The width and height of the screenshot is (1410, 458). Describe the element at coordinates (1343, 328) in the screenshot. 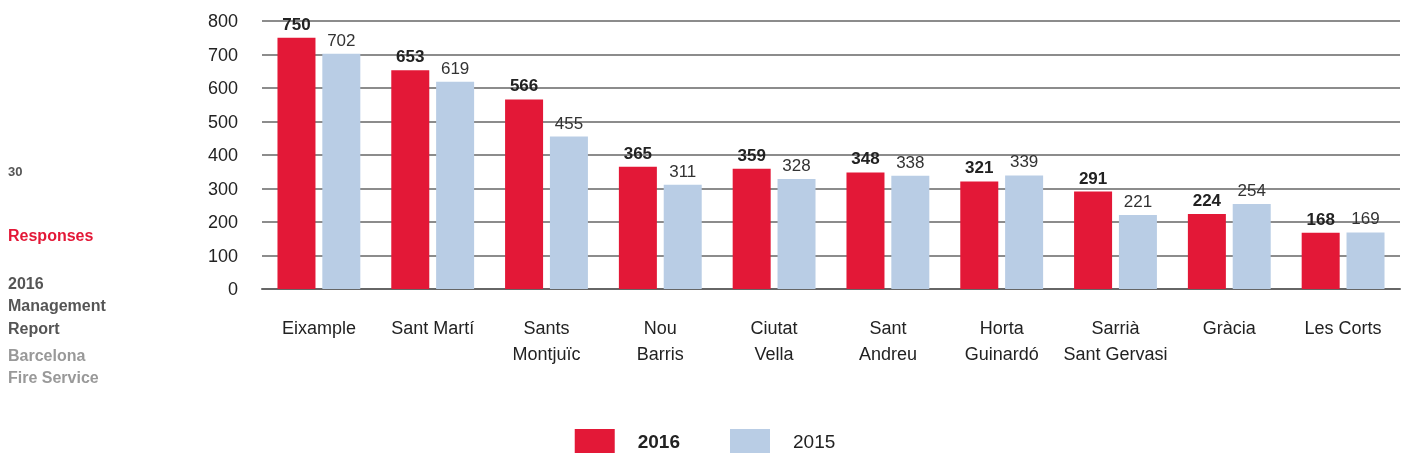

I see `x-tick-label: Les Corts` at that location.